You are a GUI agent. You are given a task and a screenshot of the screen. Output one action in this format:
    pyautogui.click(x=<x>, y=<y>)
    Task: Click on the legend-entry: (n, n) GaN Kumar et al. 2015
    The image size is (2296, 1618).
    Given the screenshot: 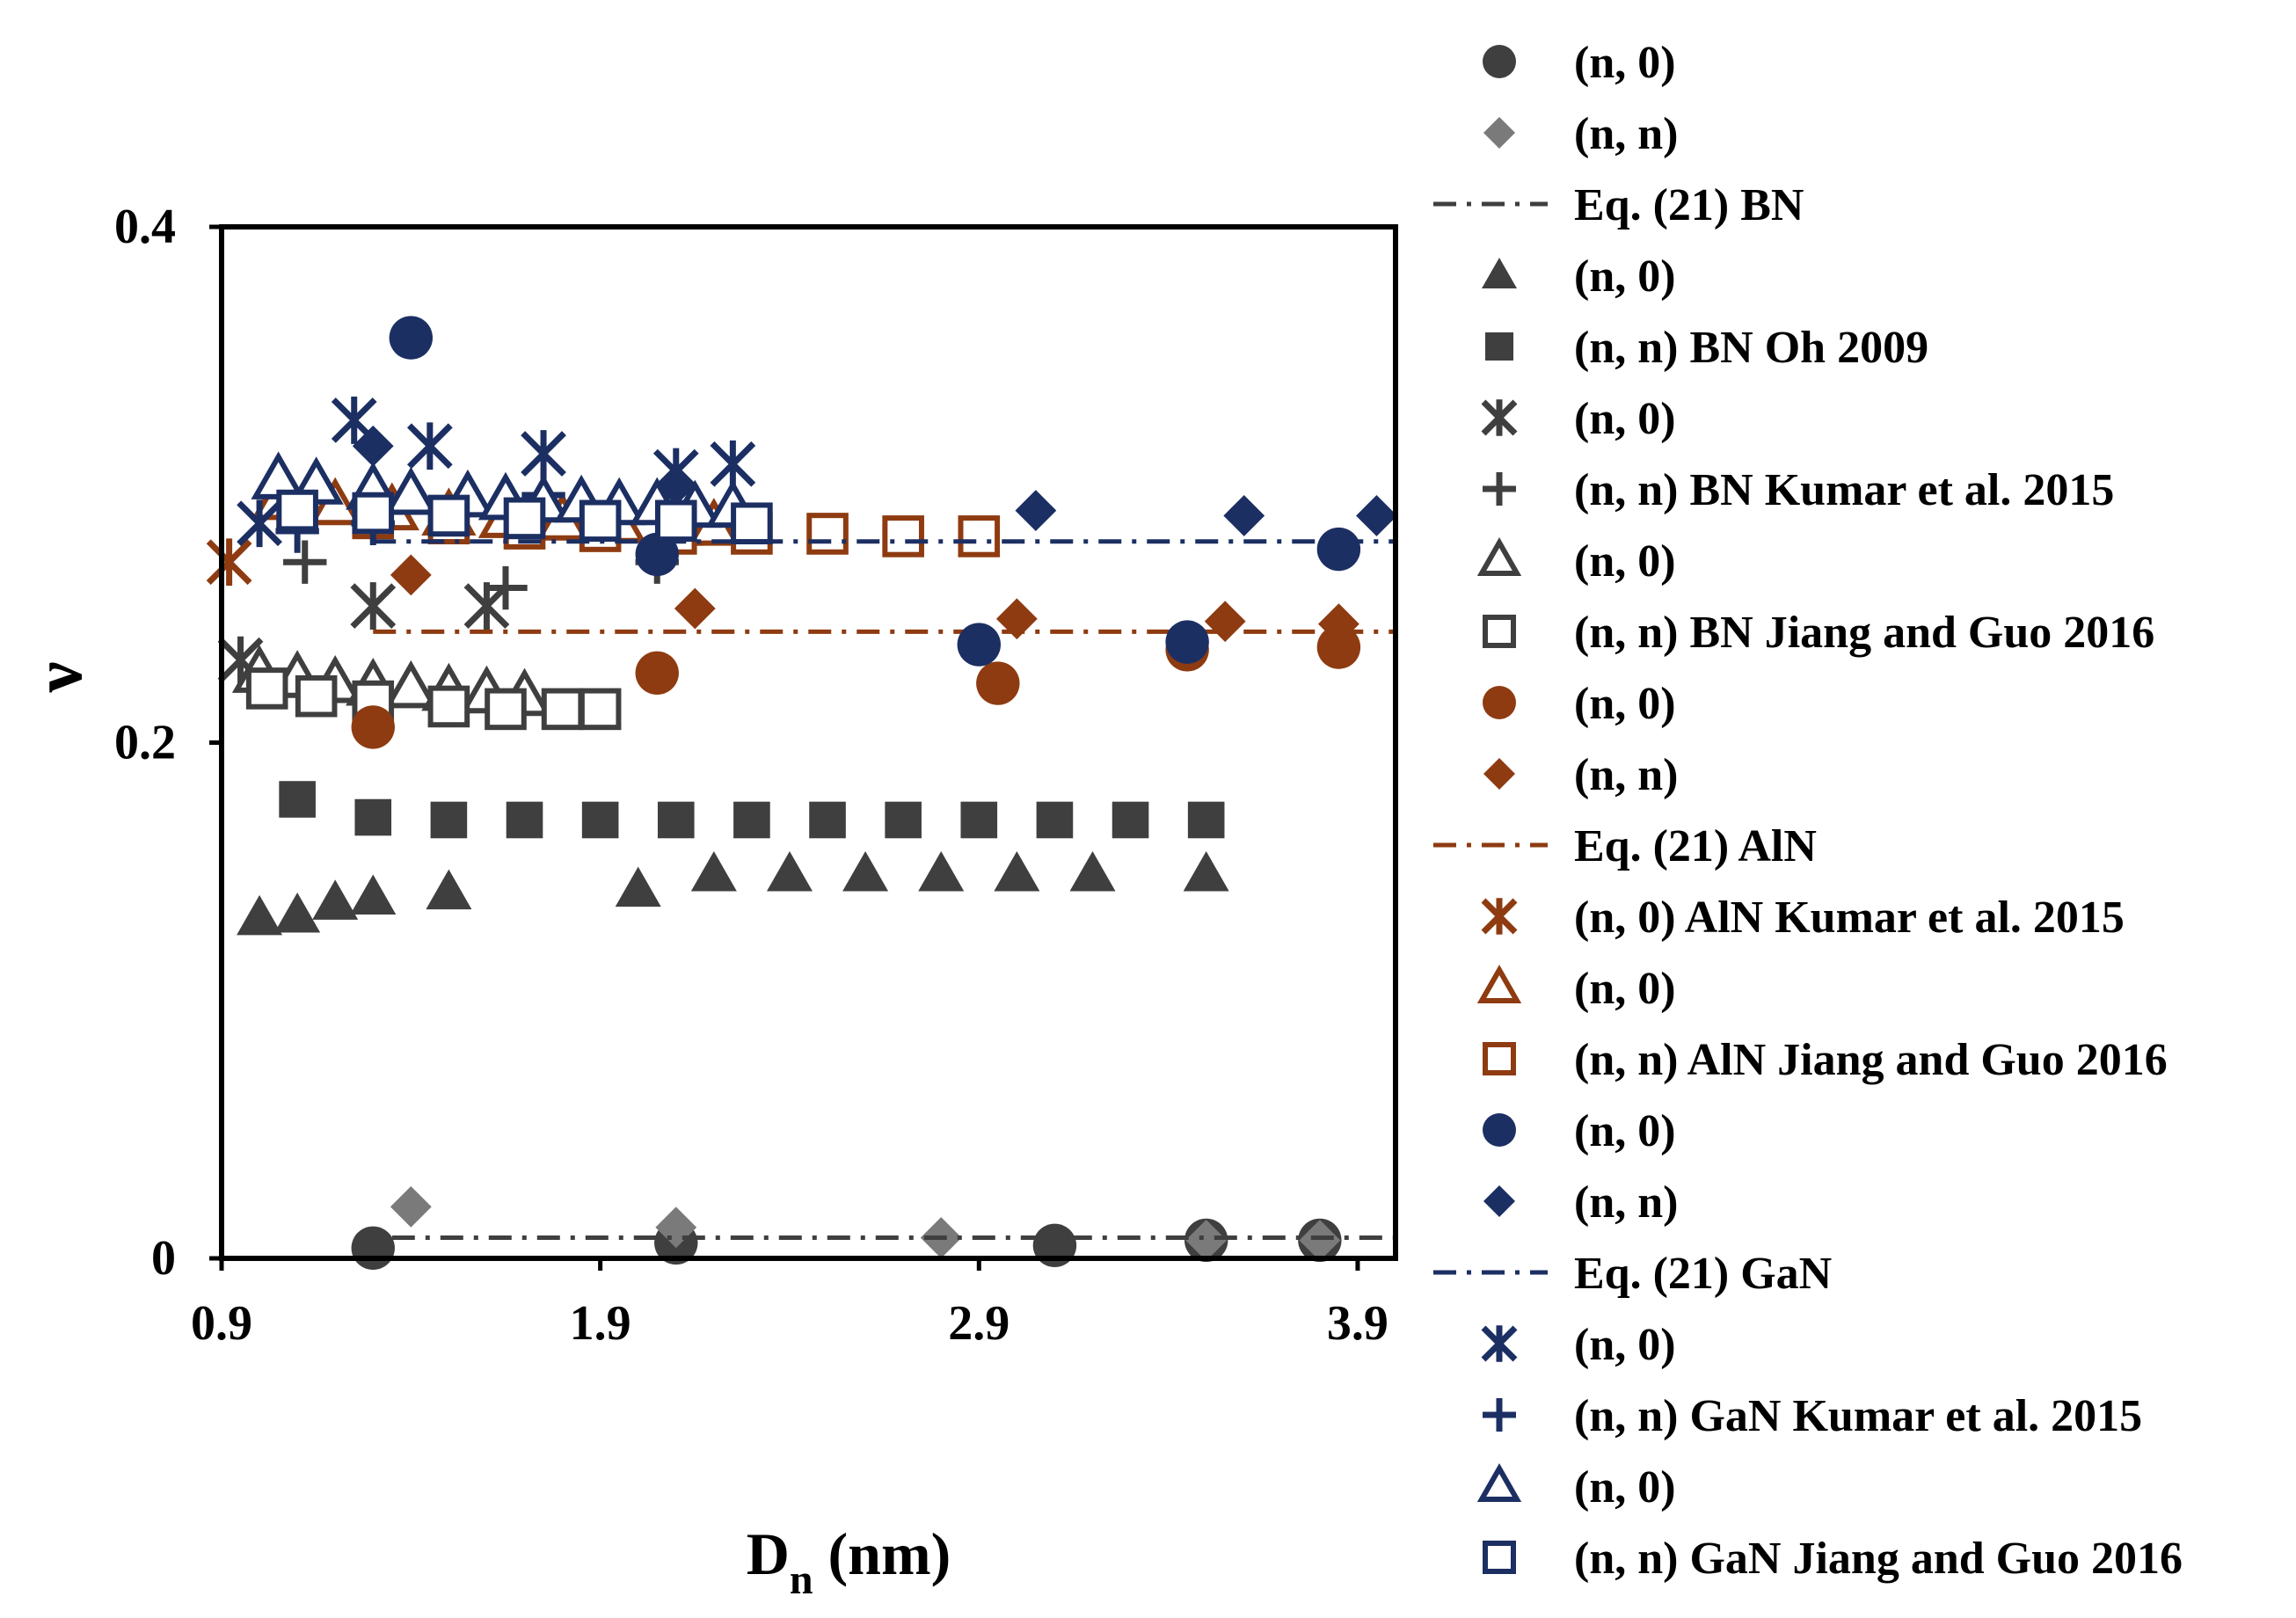 What is the action you would take?
    pyautogui.click(x=1813, y=1416)
    